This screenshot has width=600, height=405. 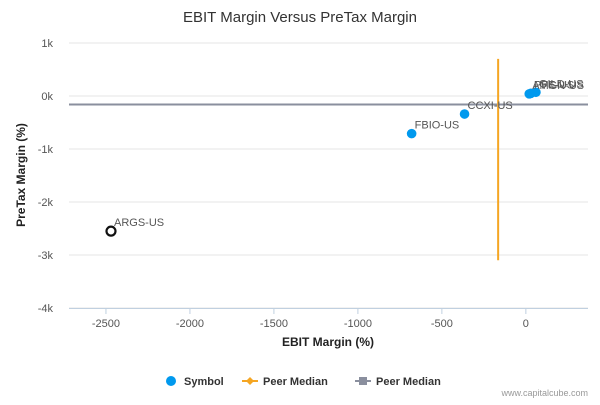 I want to click on y-tick-label: 1k, so click(x=47, y=44).